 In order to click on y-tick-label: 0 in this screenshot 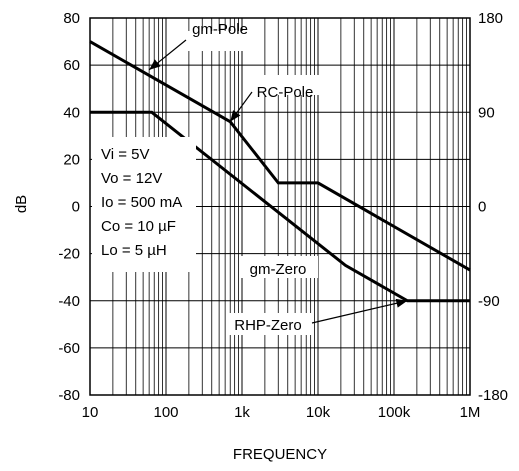, I will do `click(76, 207)`.